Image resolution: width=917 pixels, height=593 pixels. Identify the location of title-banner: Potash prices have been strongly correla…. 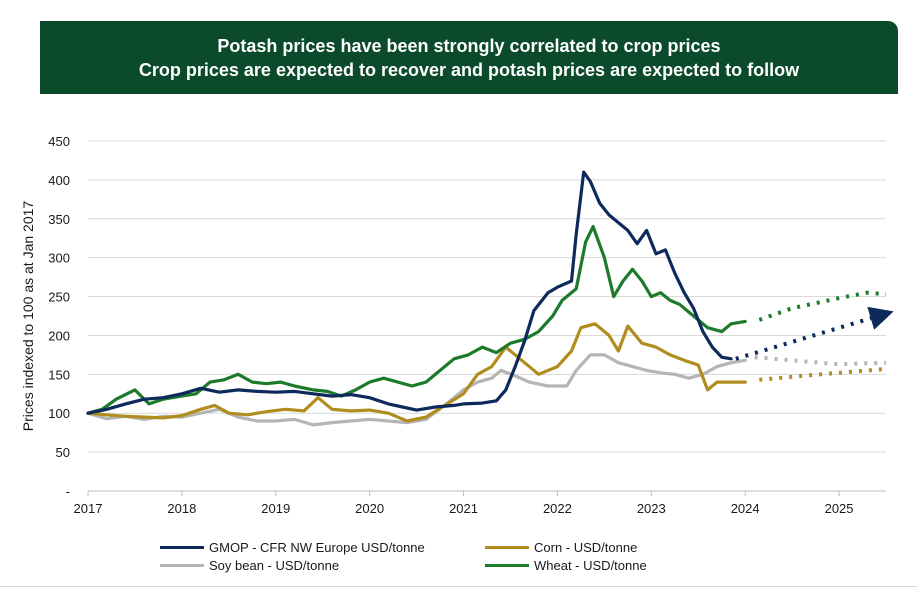
(469, 57).